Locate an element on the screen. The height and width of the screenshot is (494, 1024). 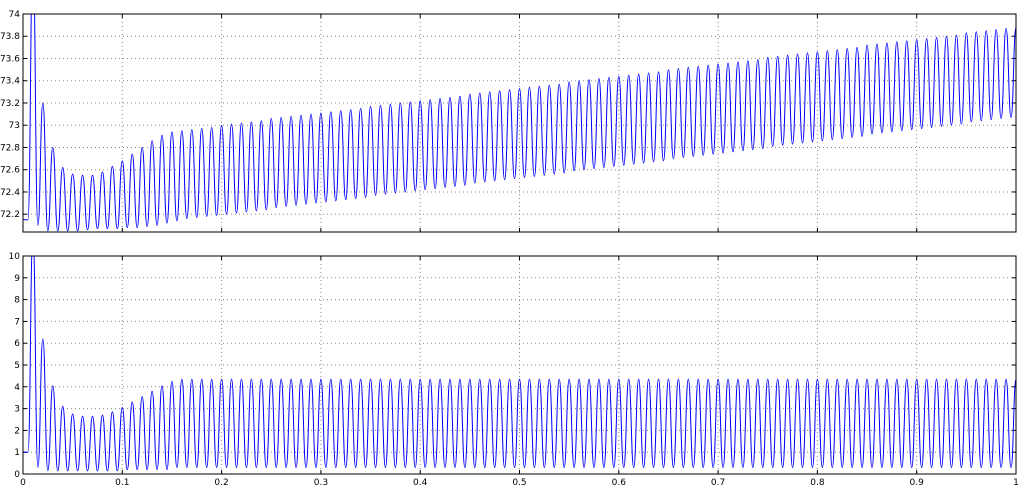
x-tick-label: 1 is located at coordinates (1016, 483).